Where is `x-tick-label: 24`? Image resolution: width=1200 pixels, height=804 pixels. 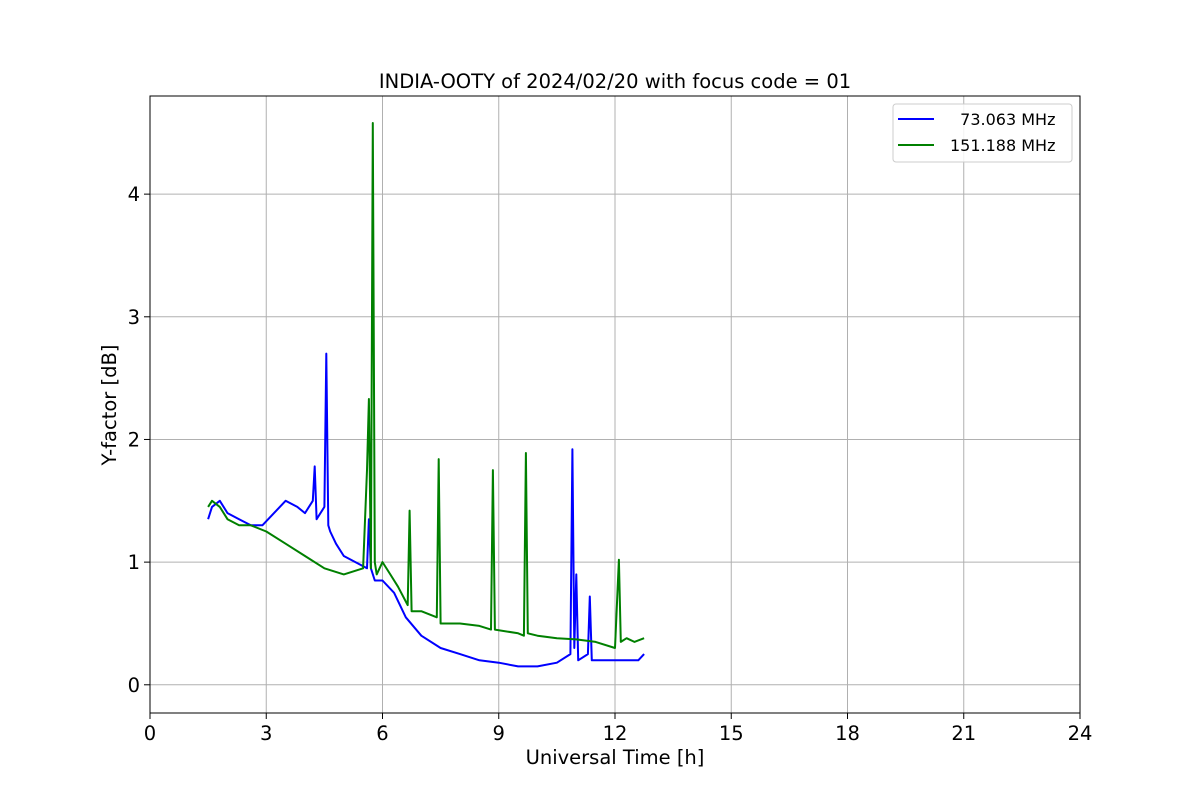
x-tick-label: 24 is located at coordinates (1080, 733).